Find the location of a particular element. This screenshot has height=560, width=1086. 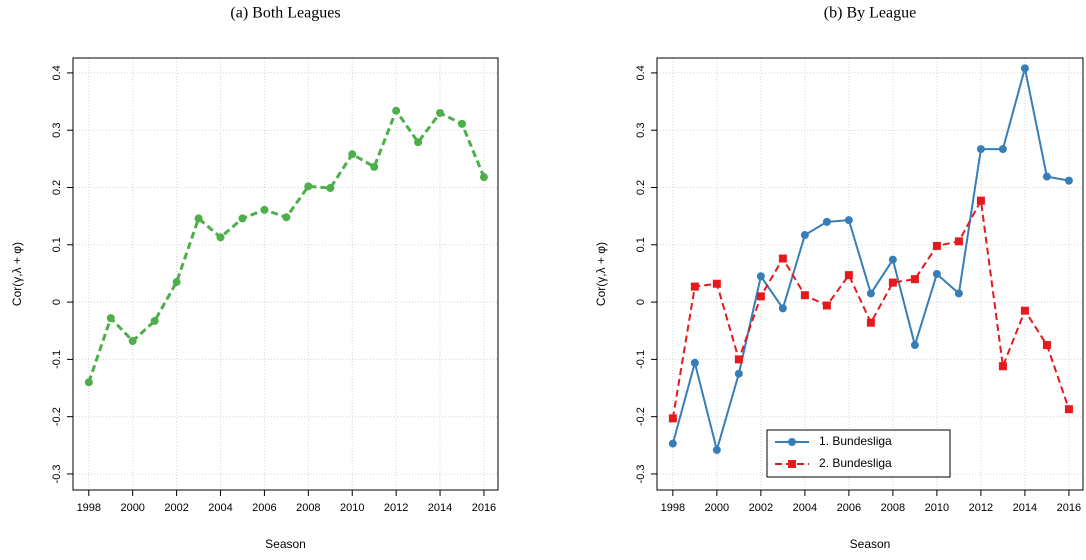

legend-box is located at coordinates (858, 453).